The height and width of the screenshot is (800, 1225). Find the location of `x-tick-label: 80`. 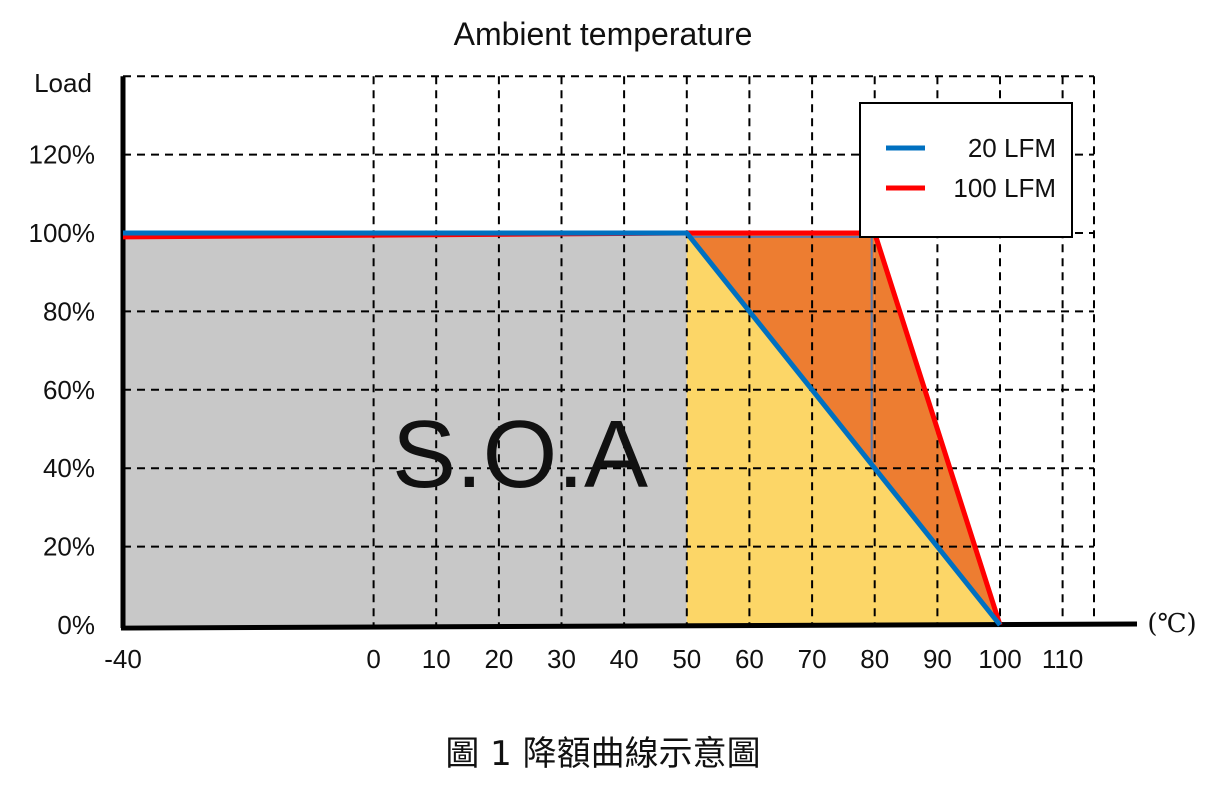

x-tick-label: 80 is located at coordinates (874, 659).